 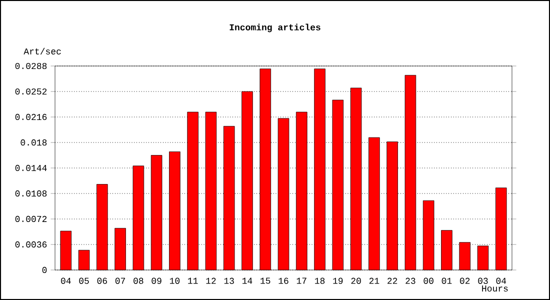 What do you see at coordinates (229, 281) in the screenshot?
I see `x-tick-label: 13` at bounding box center [229, 281].